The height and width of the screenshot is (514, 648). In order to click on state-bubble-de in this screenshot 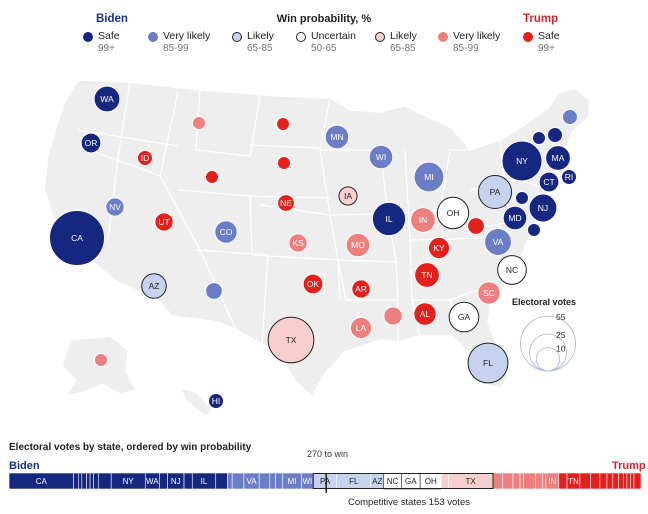, I will do `click(534, 230)`.